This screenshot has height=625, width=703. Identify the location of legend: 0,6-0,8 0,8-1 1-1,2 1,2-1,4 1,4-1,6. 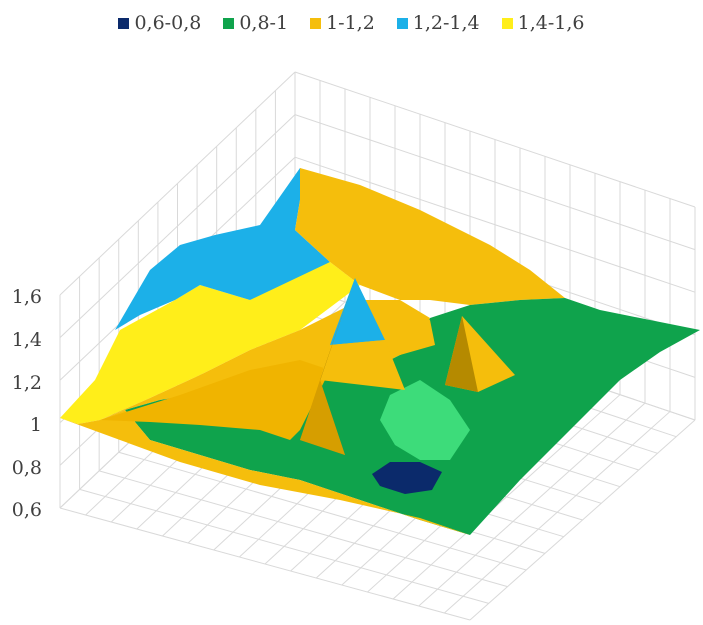
(351, 23).